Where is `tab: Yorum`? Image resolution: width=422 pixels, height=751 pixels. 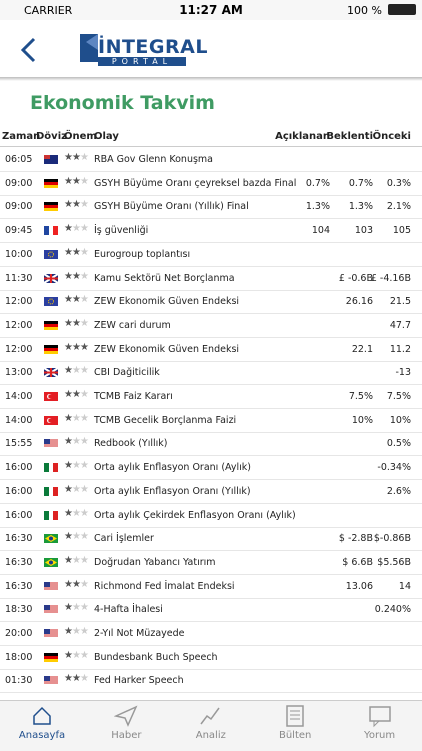 tab: Yorum is located at coordinates (380, 735).